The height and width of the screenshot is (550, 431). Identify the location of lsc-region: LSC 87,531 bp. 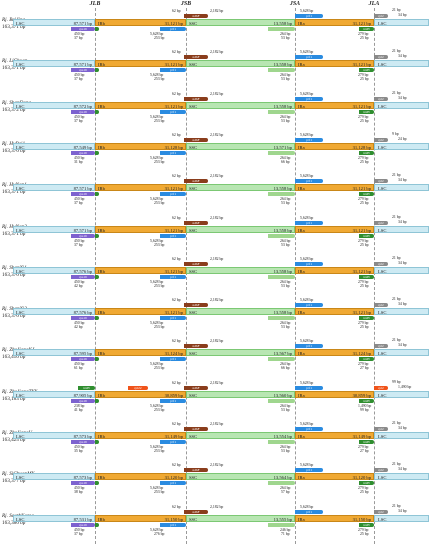
(54, 518).